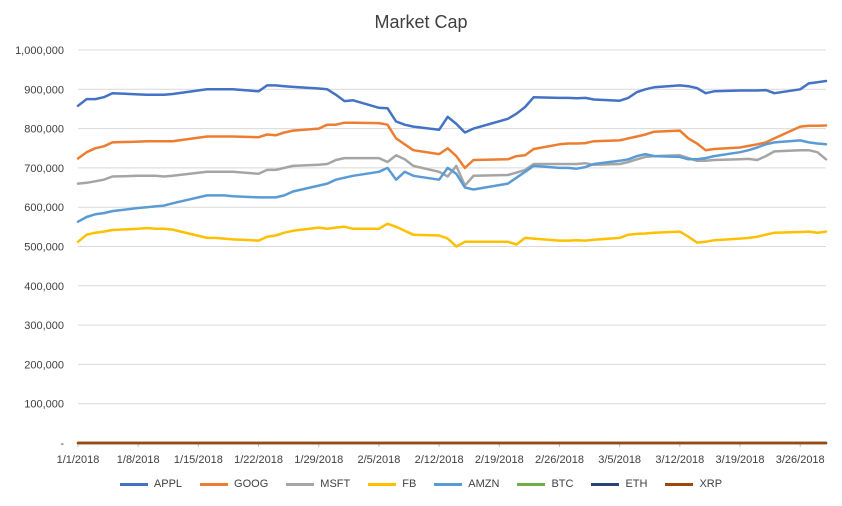 This screenshot has height=506, width=842. Describe the element at coordinates (318, 460) in the screenshot. I see `x-tick-label: 1/29/2018` at that location.